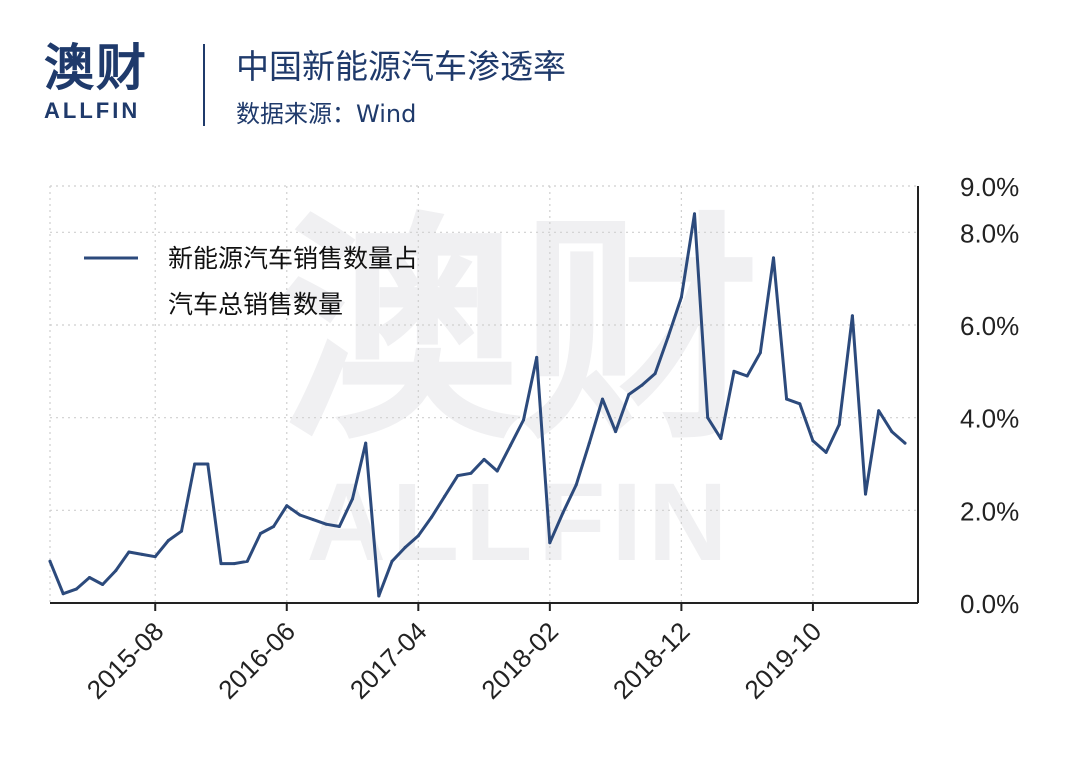 This screenshot has width=1080, height=766. What do you see at coordinates (256, 660) in the screenshot?
I see `x-tick-label: 2016-06` at bounding box center [256, 660].